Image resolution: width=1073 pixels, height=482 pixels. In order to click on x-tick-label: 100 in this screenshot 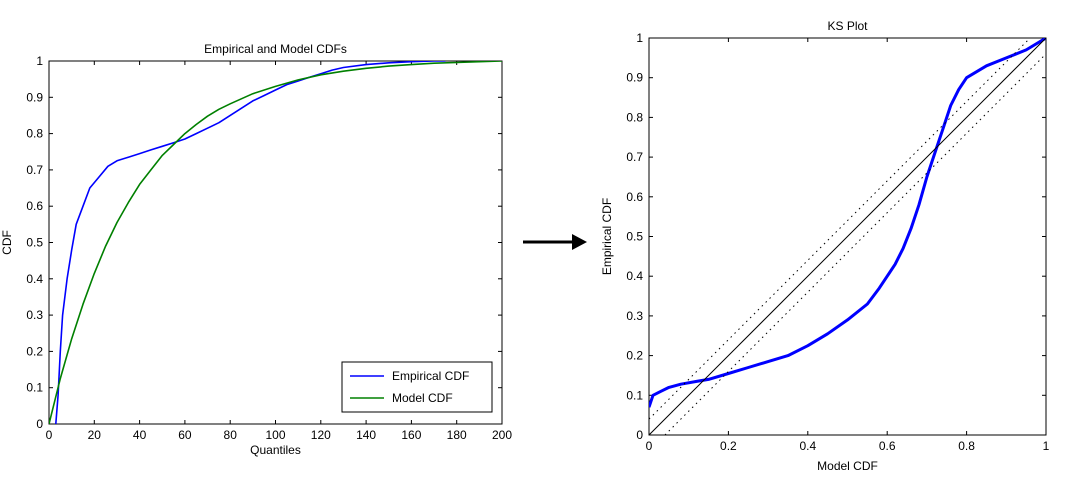, I will do `click(275, 435)`.